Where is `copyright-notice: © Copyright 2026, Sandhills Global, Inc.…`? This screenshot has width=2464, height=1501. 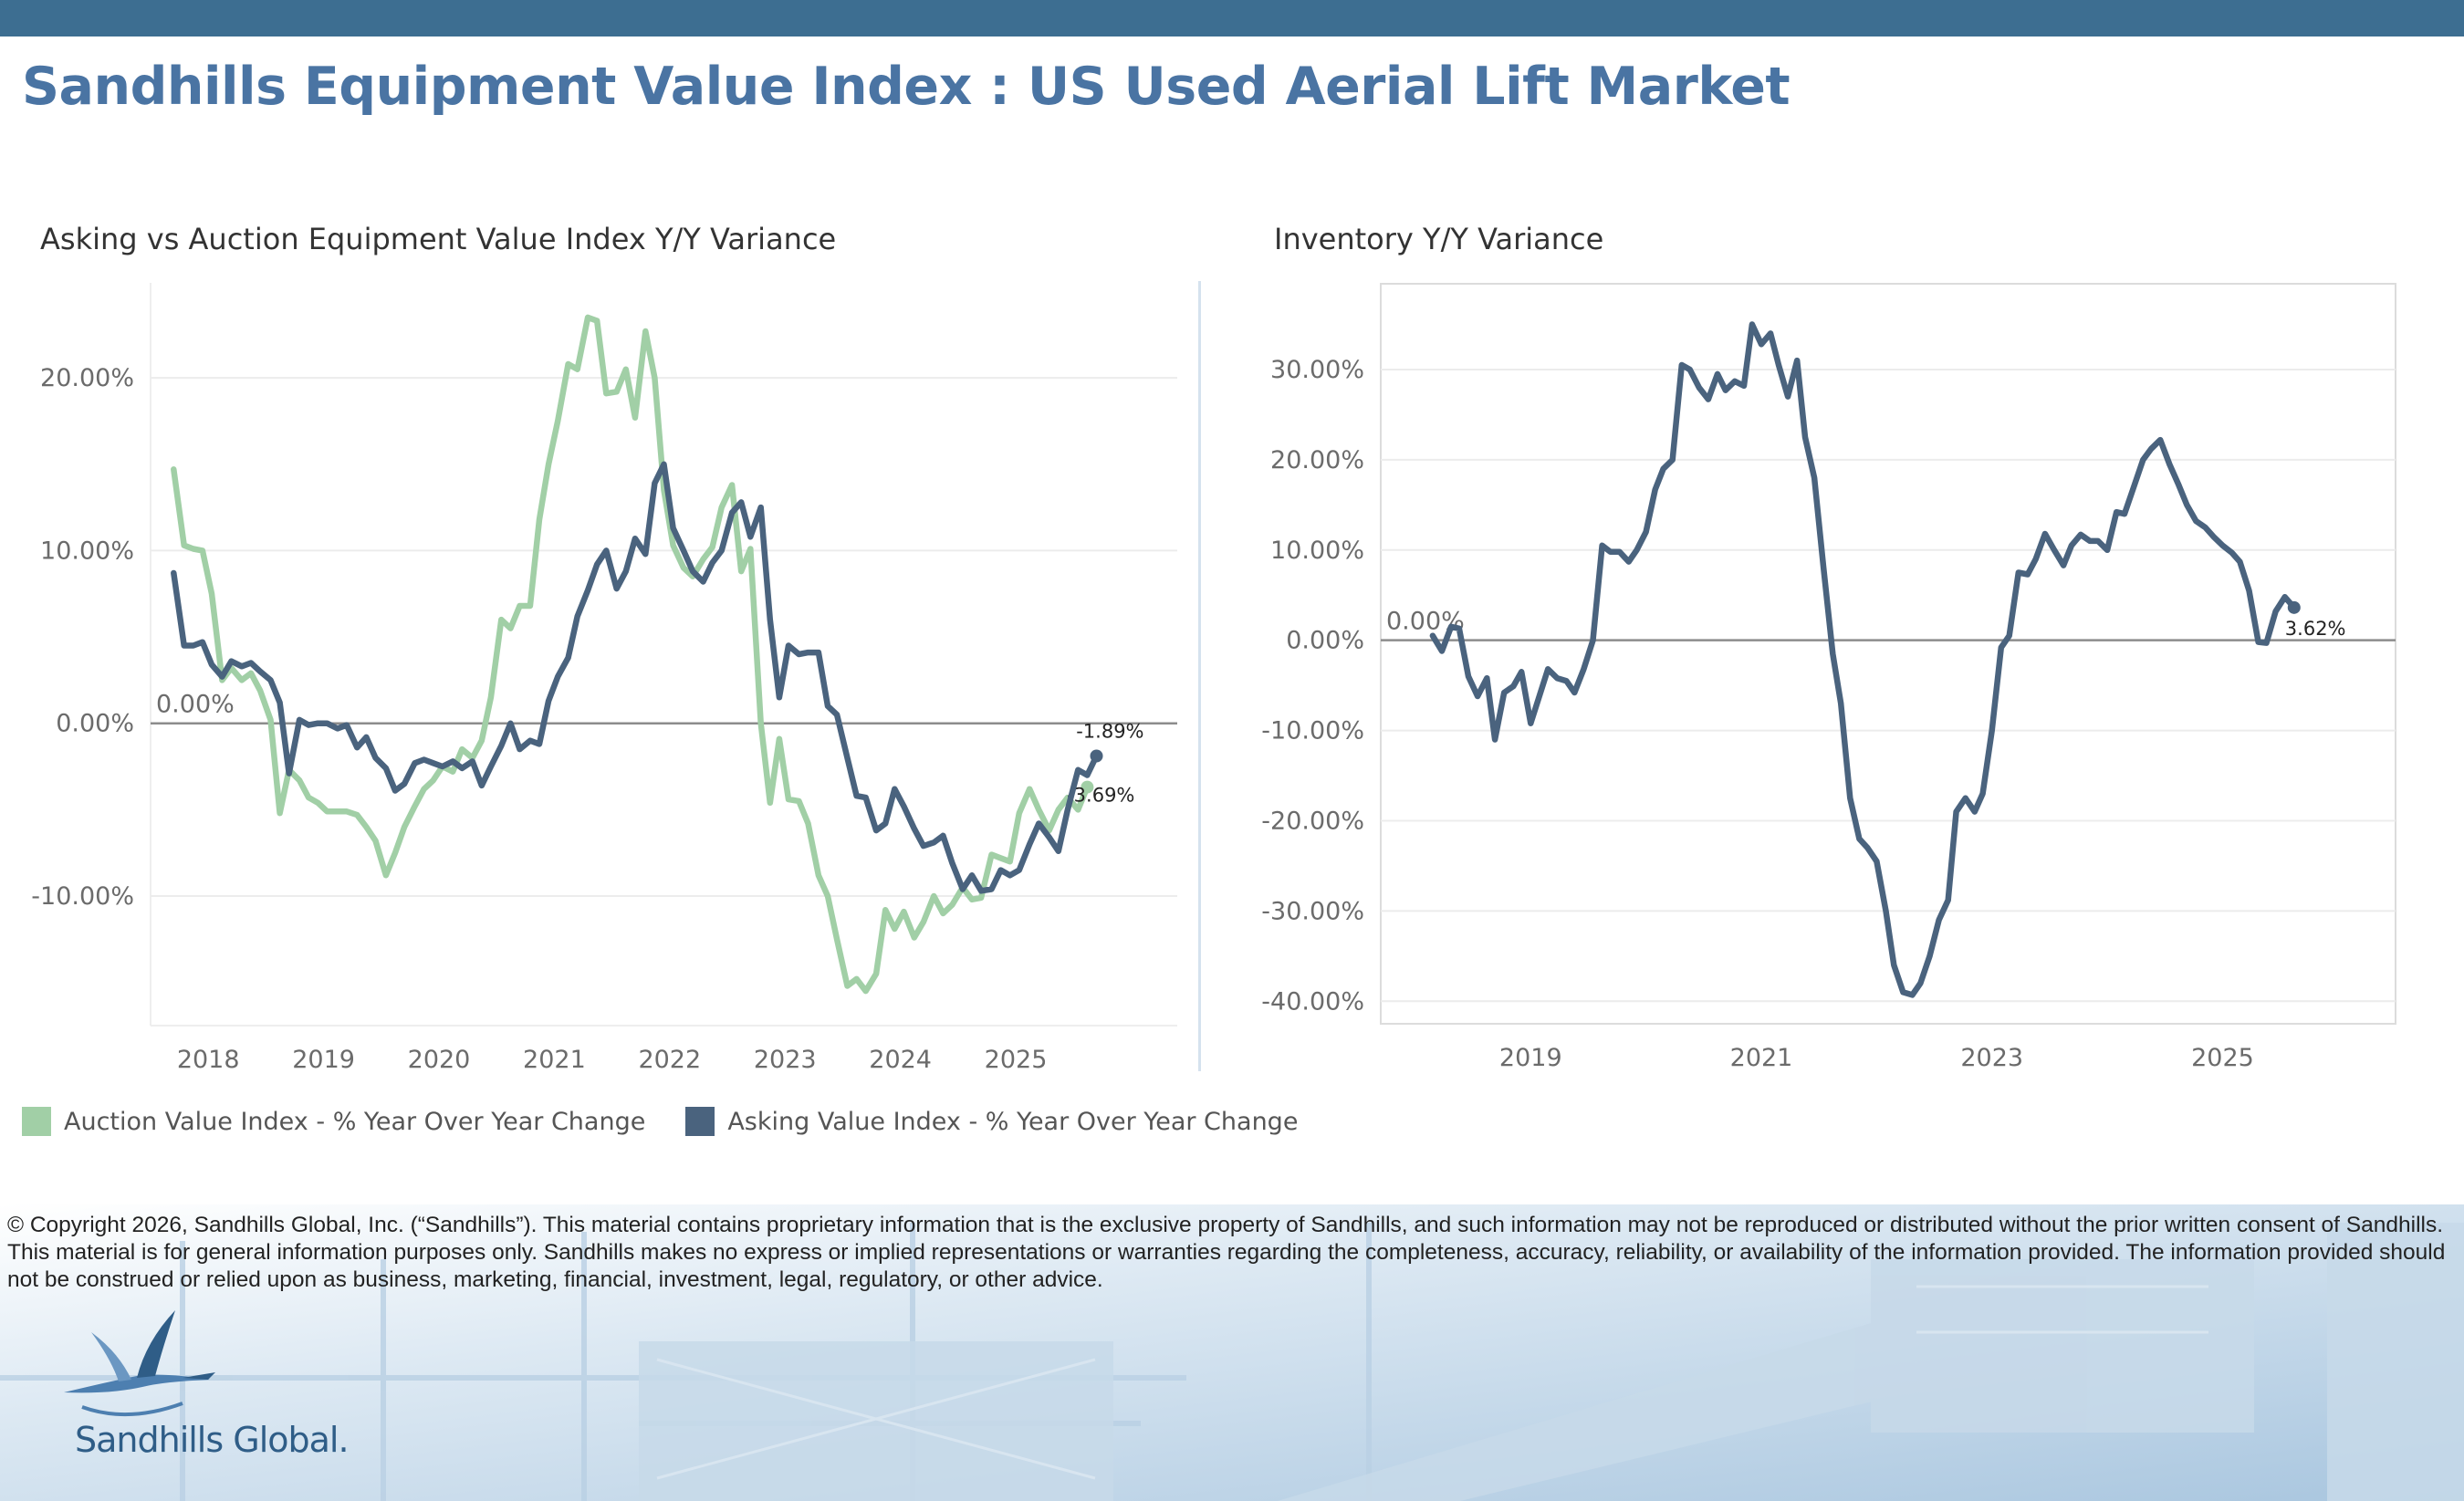 copyright-notice: © Copyright 2026, Sandhills Global, Inc.… is located at coordinates (1226, 1252).